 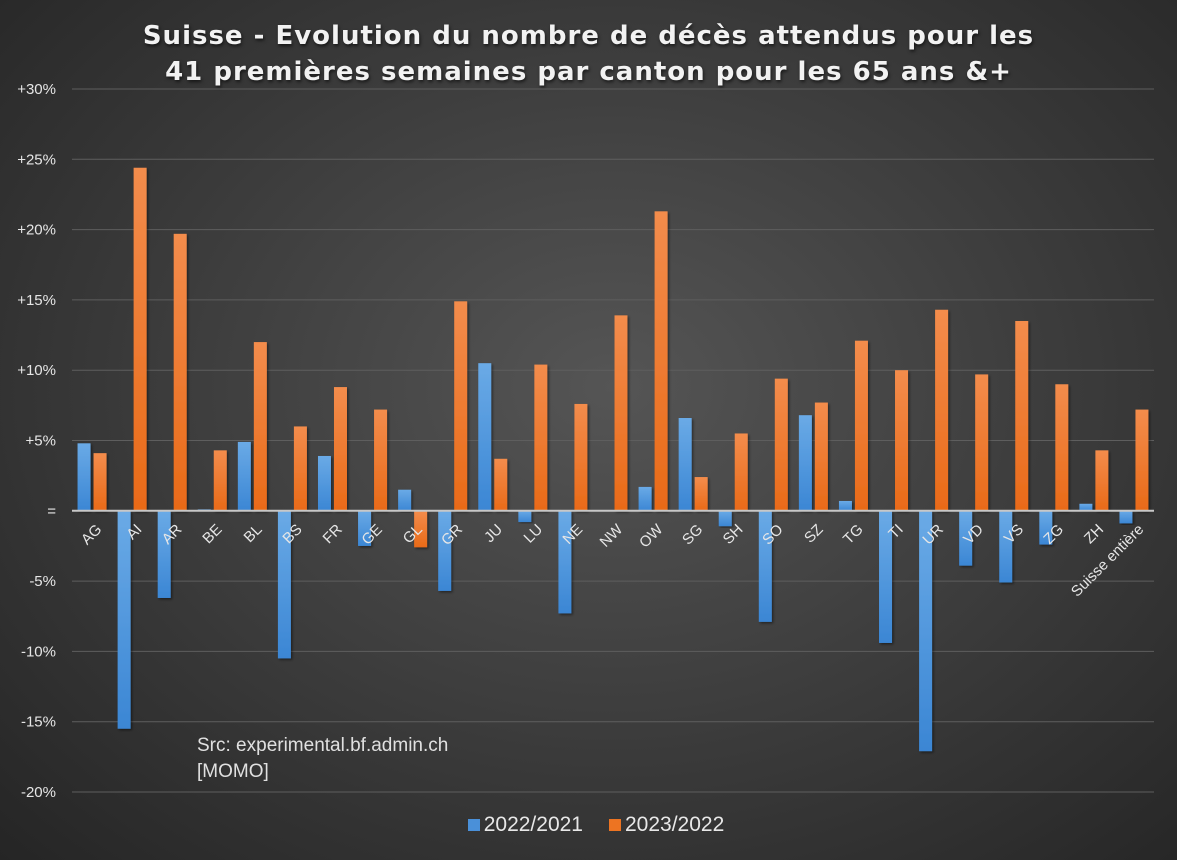 What do you see at coordinates (244, 476) in the screenshot?
I see `bar-2022-2021-bl` at bounding box center [244, 476].